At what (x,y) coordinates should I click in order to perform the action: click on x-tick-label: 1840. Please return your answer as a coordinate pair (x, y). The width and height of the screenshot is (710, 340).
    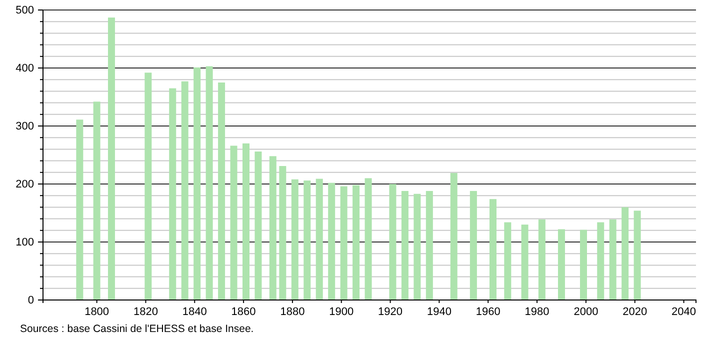
    Looking at the image, I should click on (194, 312).